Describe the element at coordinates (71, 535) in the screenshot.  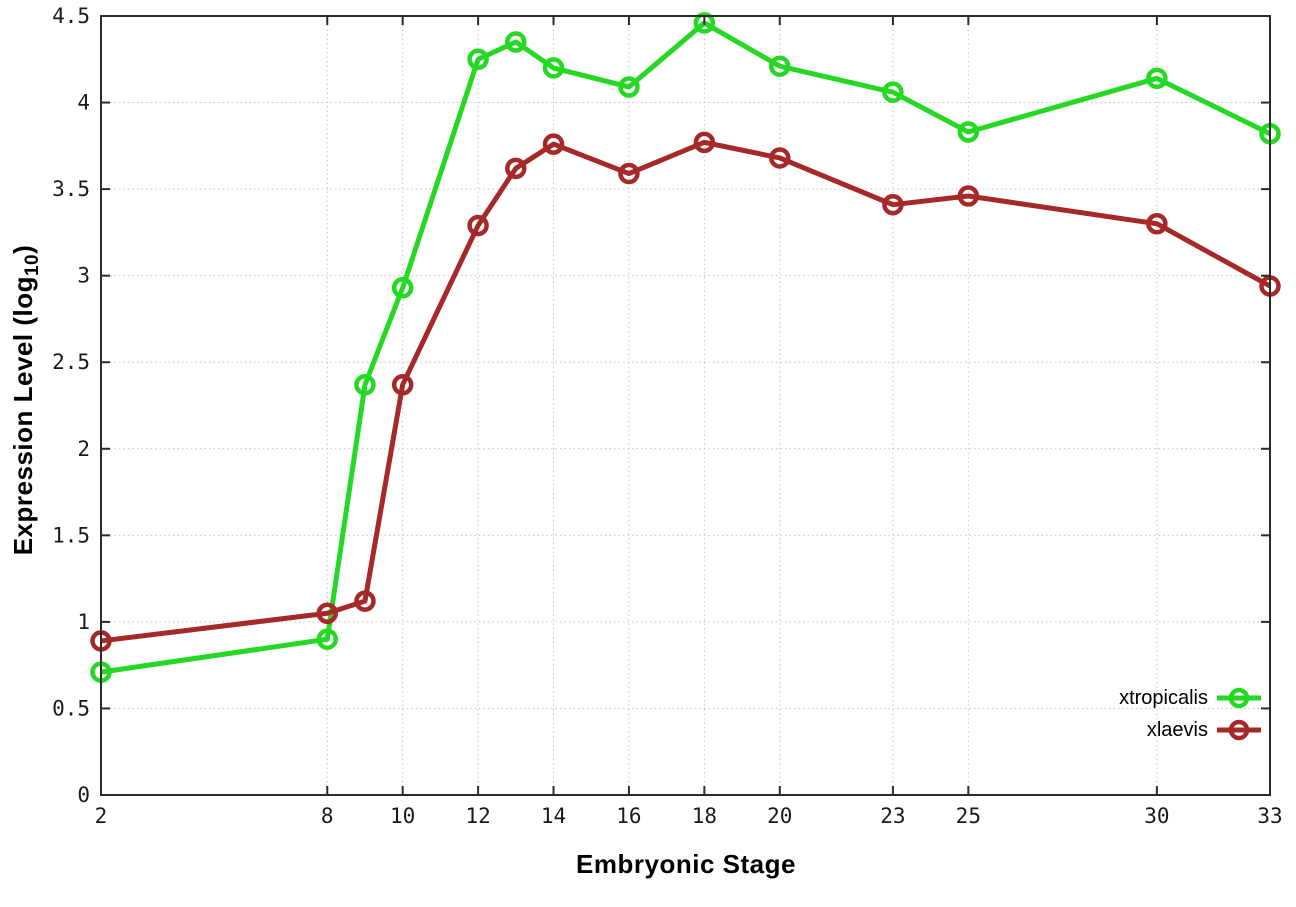
I see `y-tick-label: 1.5` at that location.